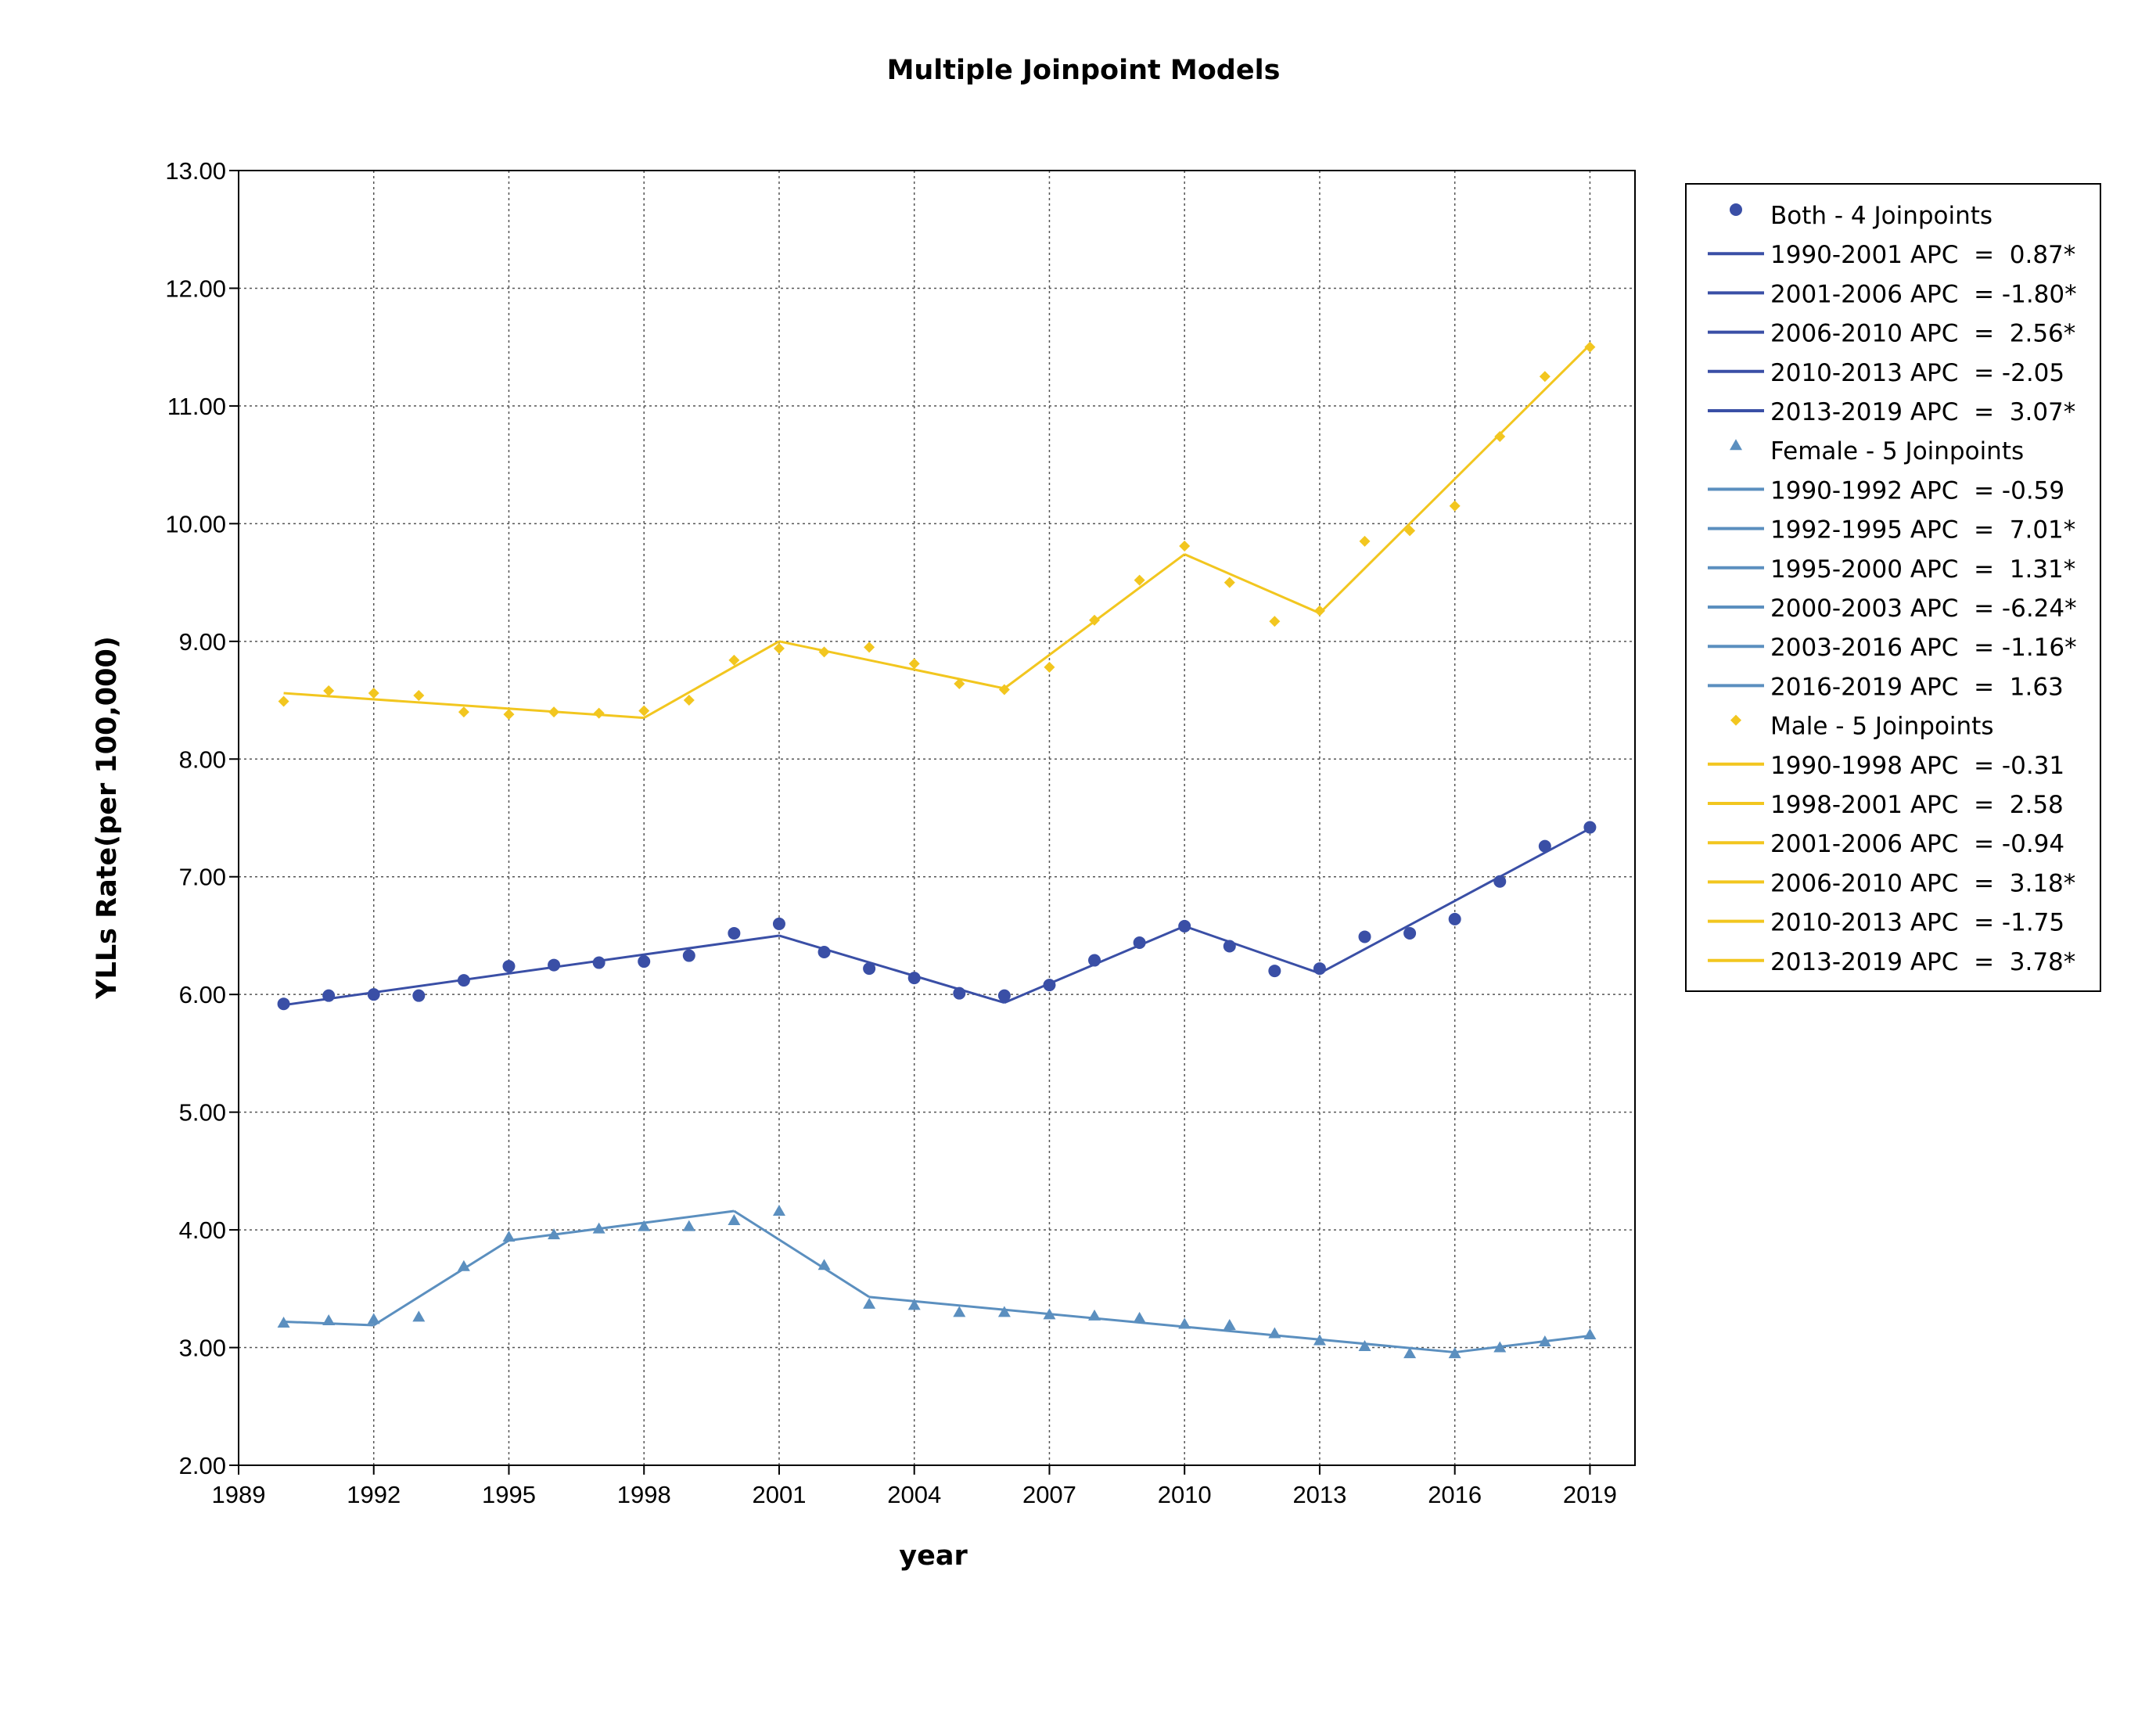 The width and height of the screenshot is (2156, 1725). I want to click on series-female, so click(937, 1282).